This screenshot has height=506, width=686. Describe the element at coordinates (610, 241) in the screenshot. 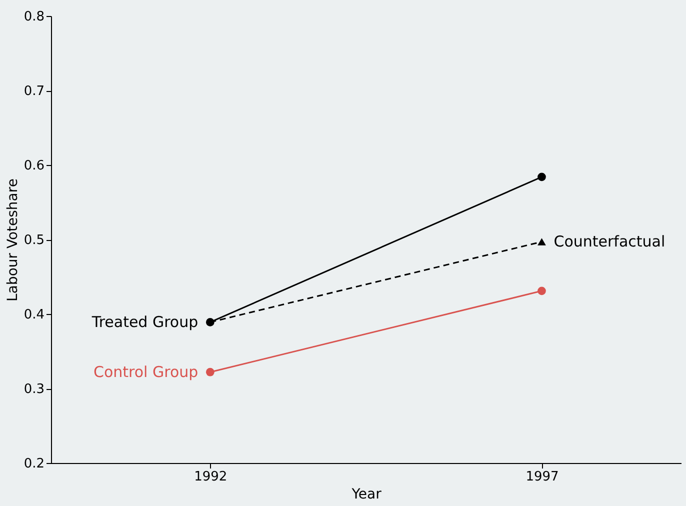

I see `series-label: Counterfactual` at that location.